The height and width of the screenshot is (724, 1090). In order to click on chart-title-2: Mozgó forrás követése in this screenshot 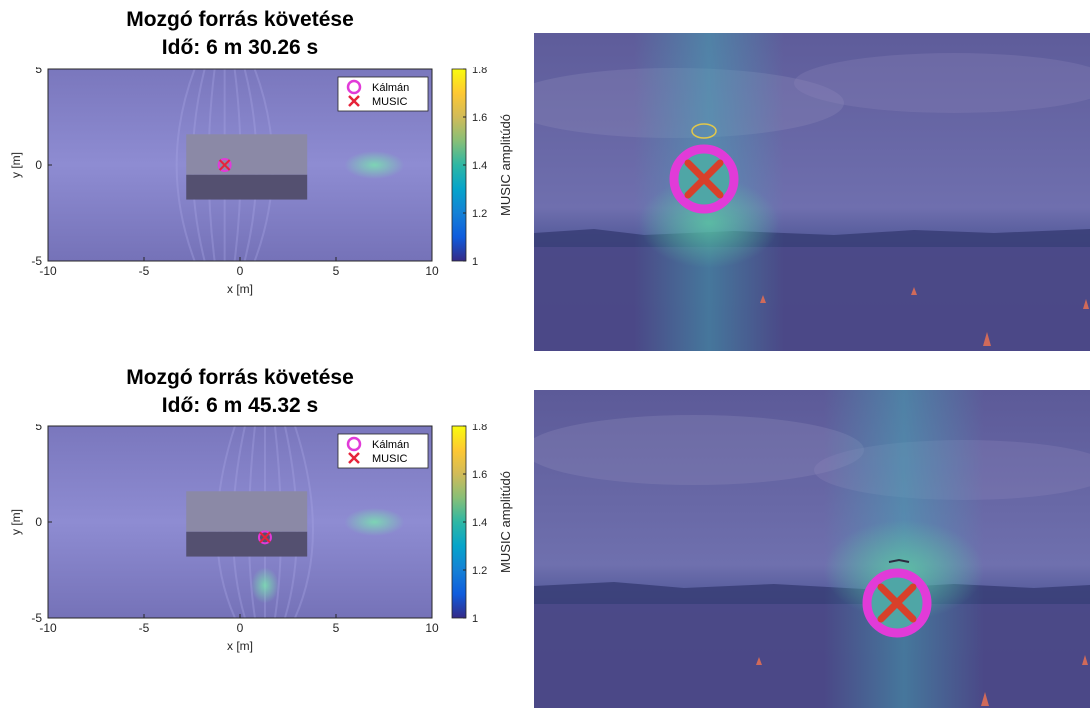, I will do `click(240, 377)`.